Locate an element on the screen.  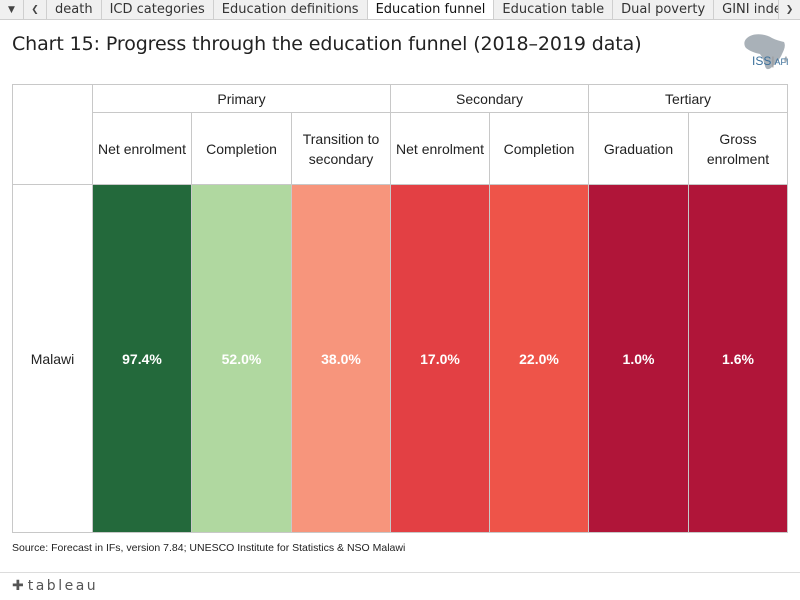
chevron-left-icon: ❮ is located at coordinates (35, 9).